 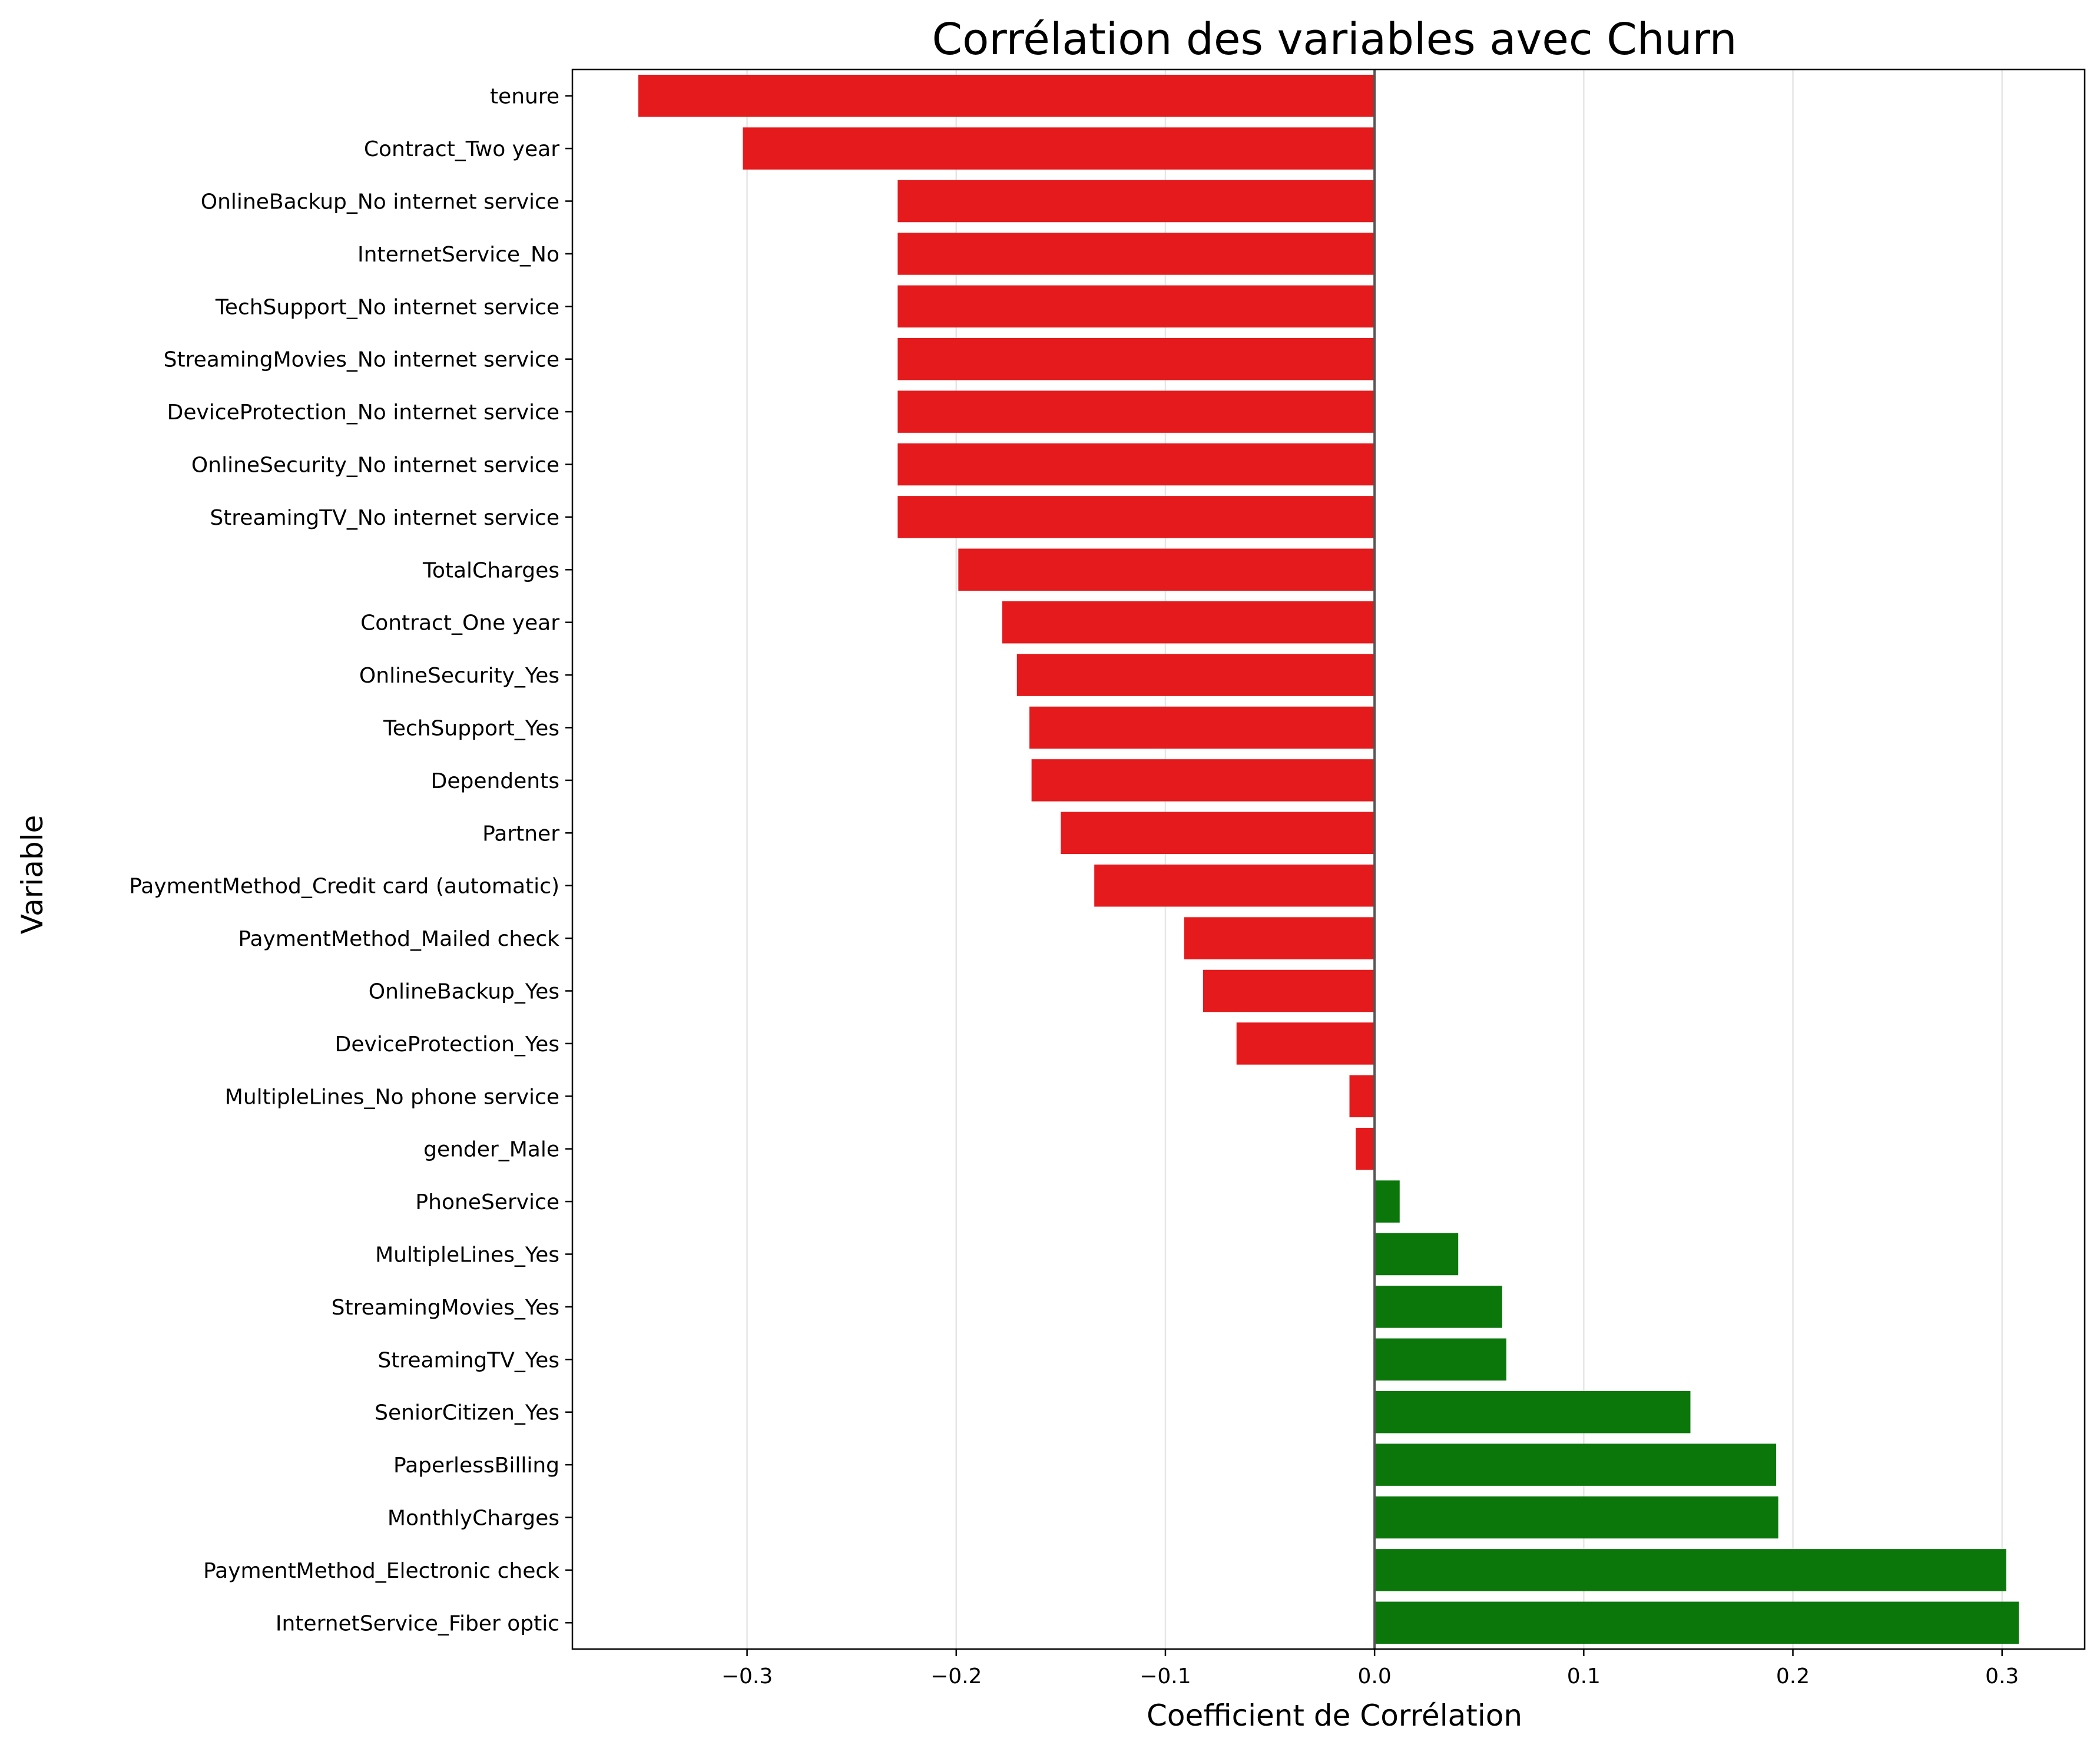 I want to click on y-tick-label: StreamingTV_No internet service, so click(x=384, y=518).